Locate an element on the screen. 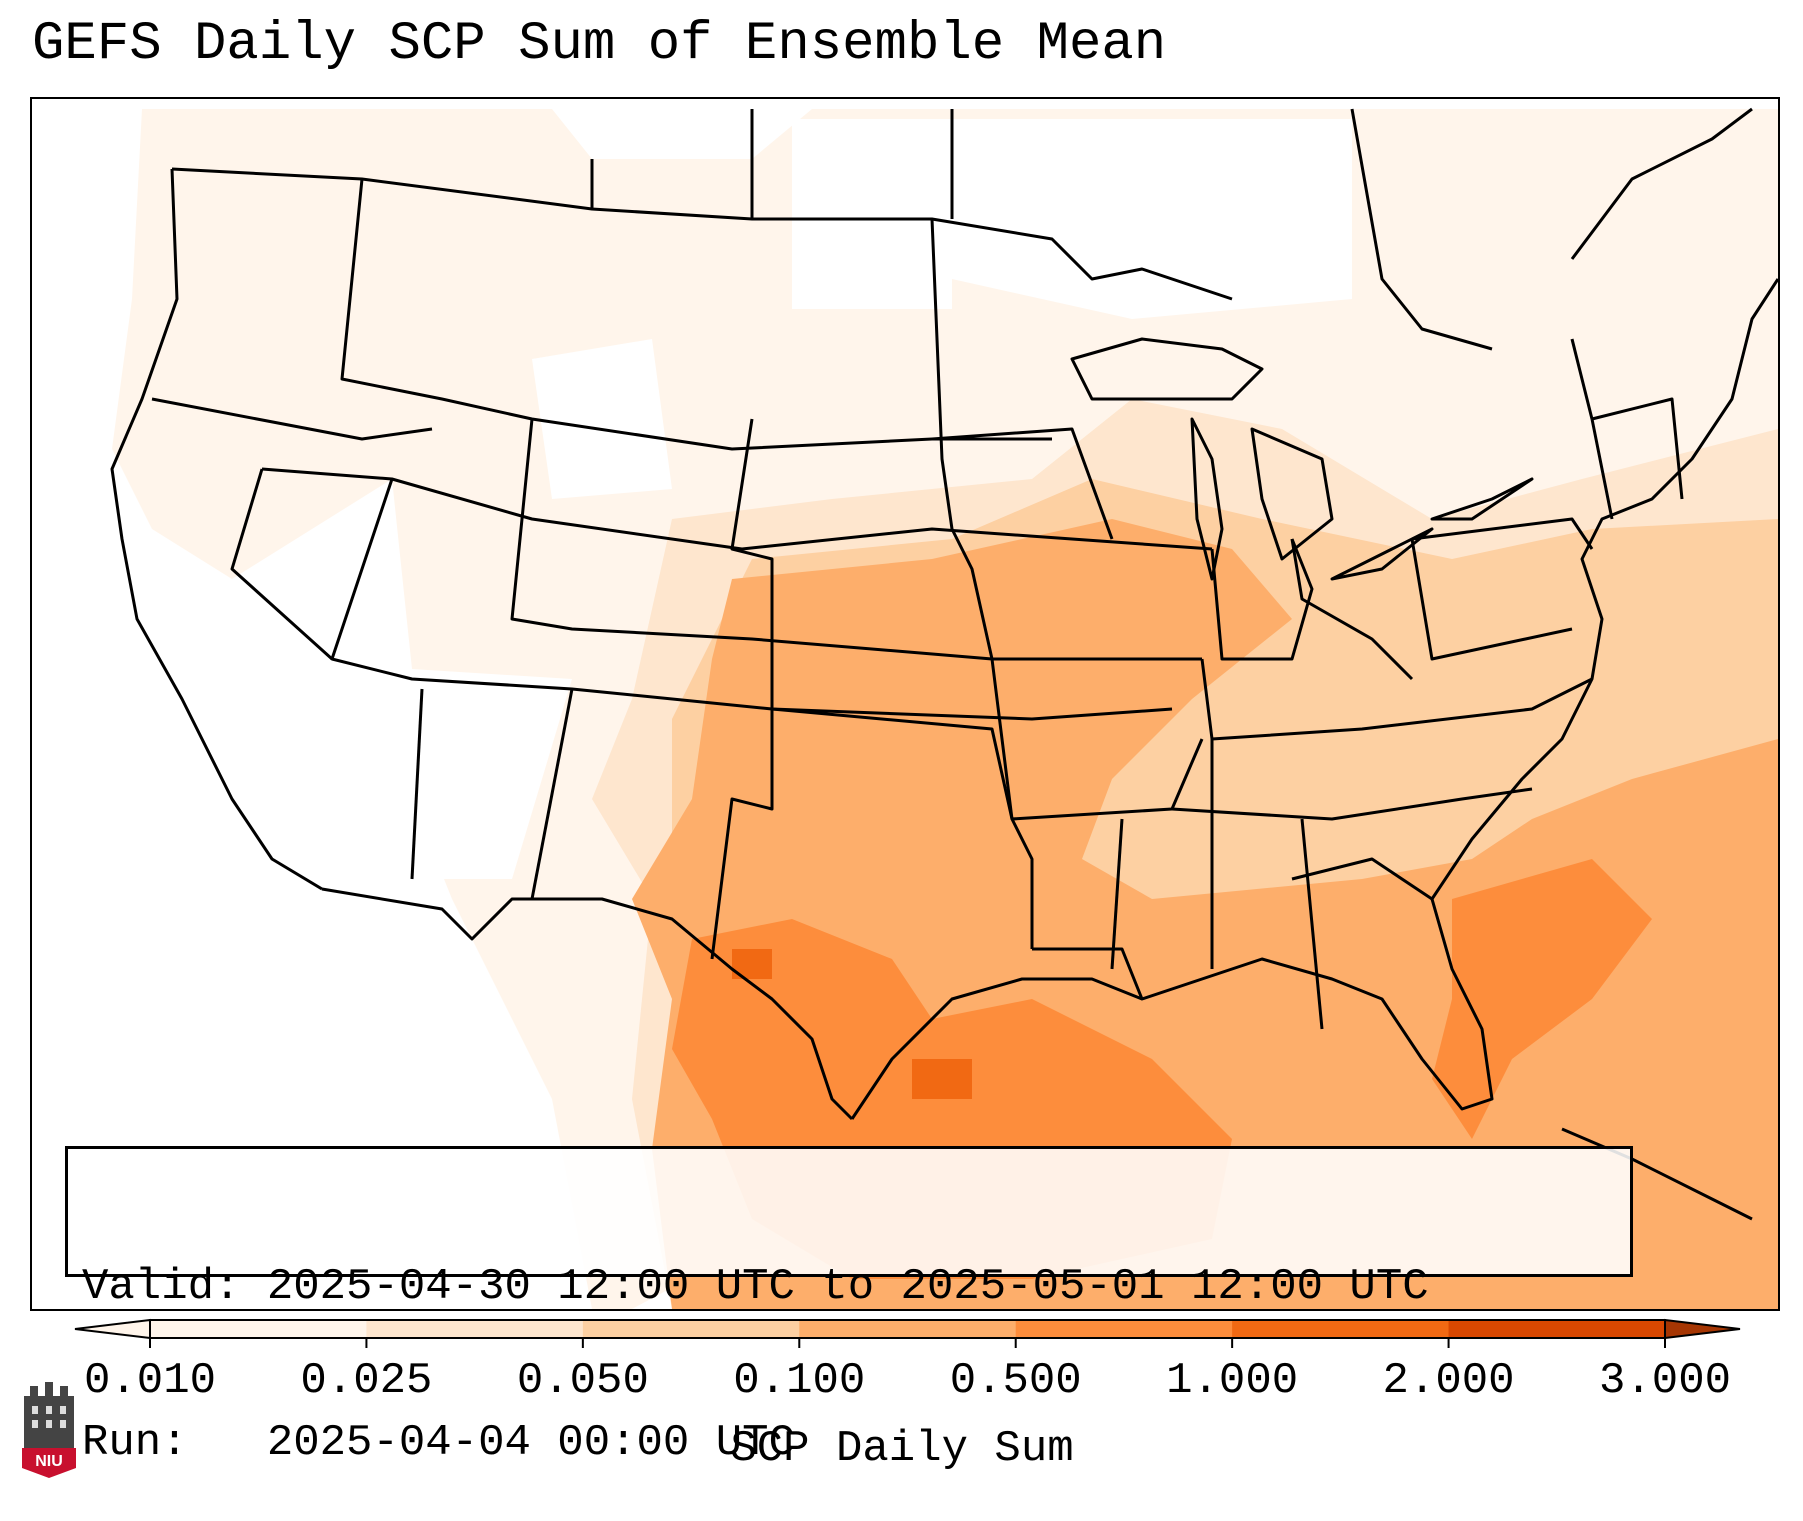 The image size is (1803, 1521). colorbar-segments is located at coordinates (907, 1329).